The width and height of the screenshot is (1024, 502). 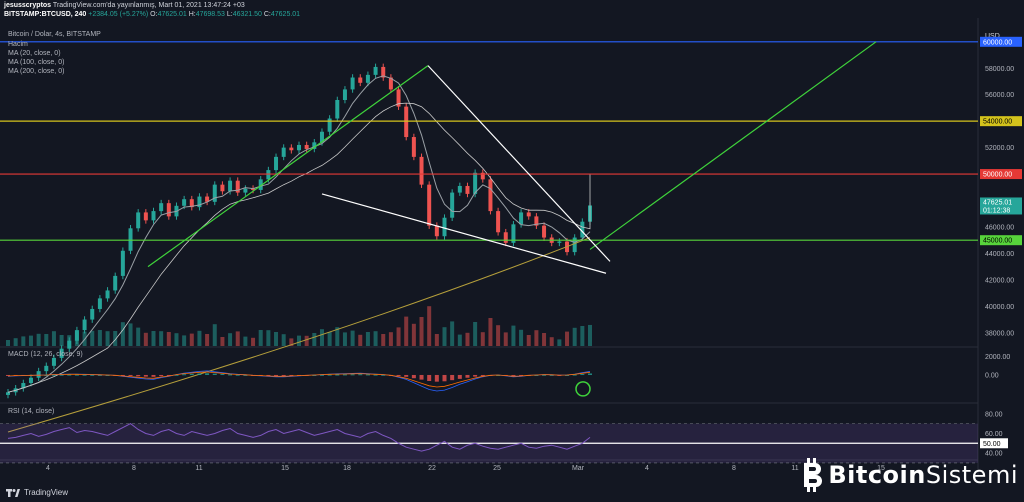 What do you see at coordinates (794, 468) in the screenshot?
I see `time-tick-label: 11` at bounding box center [794, 468].